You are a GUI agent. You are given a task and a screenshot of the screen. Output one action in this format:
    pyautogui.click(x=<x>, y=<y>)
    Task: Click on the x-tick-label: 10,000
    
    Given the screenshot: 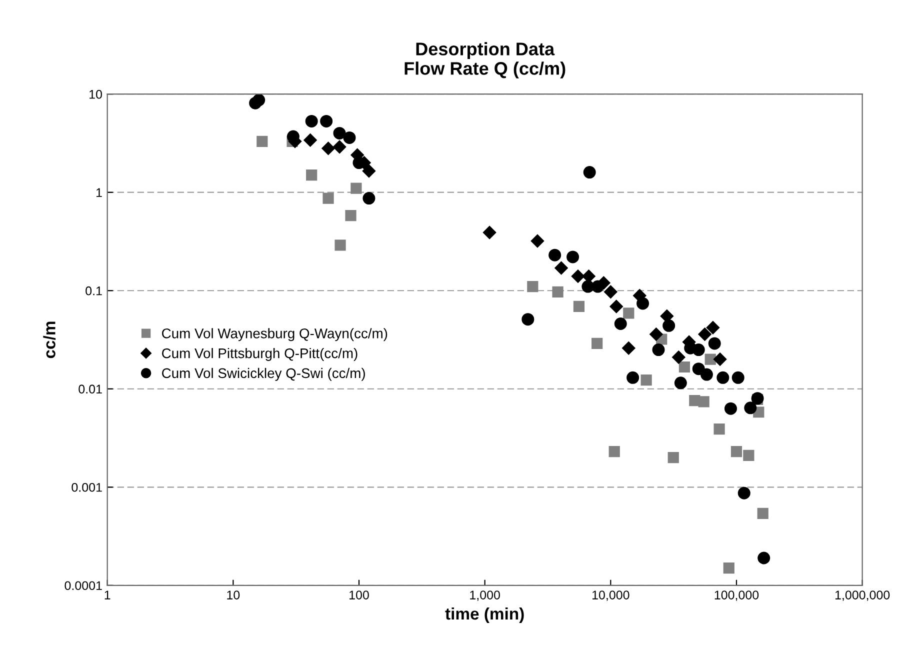 What is the action you would take?
    pyautogui.click(x=611, y=595)
    